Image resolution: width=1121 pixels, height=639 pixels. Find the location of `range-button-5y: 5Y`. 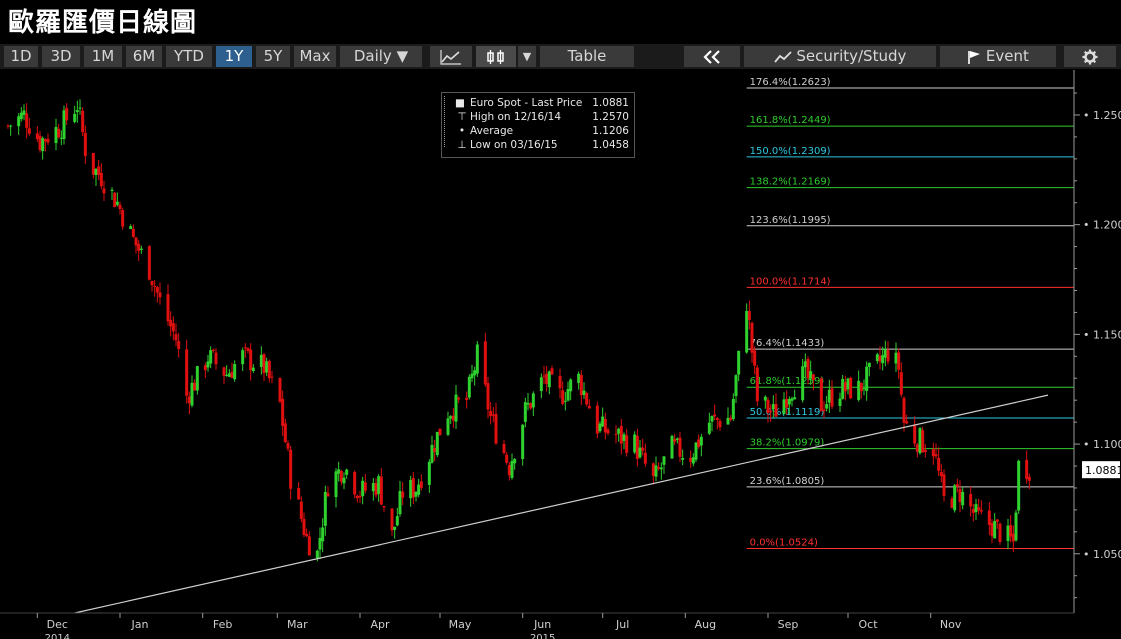

range-button-5y: 5Y is located at coordinates (273, 56).